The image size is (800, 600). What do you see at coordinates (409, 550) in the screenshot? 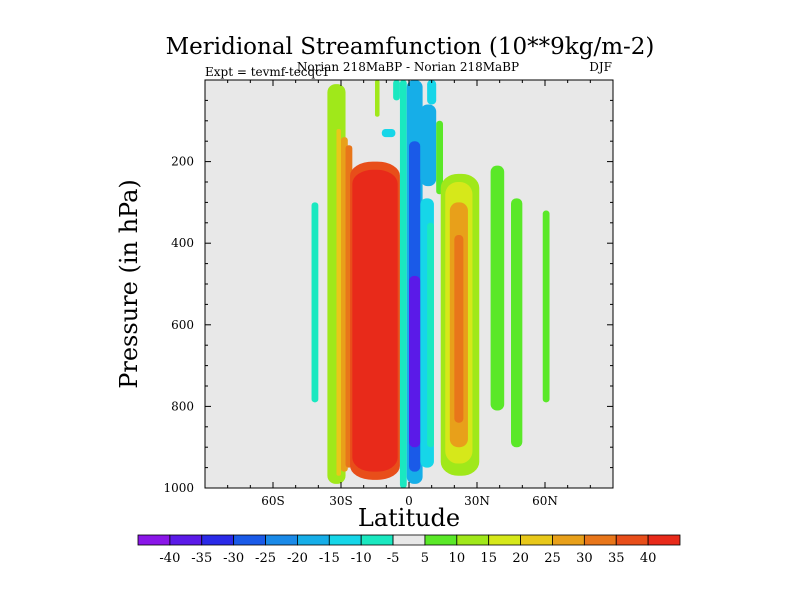
I see `colorbar: -40 -35 -30 -25 -20 -15 -10 -5 5 10 15 20 25 30 35 40` at bounding box center [409, 550].